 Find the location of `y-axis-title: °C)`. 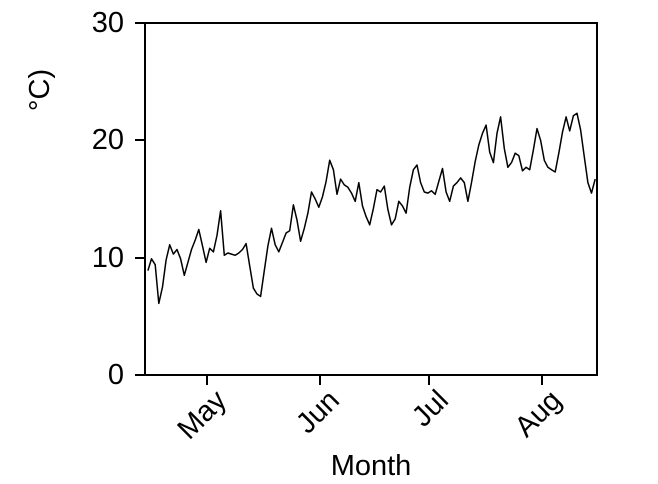

y-axis-title: °C) is located at coordinates (40, 90).